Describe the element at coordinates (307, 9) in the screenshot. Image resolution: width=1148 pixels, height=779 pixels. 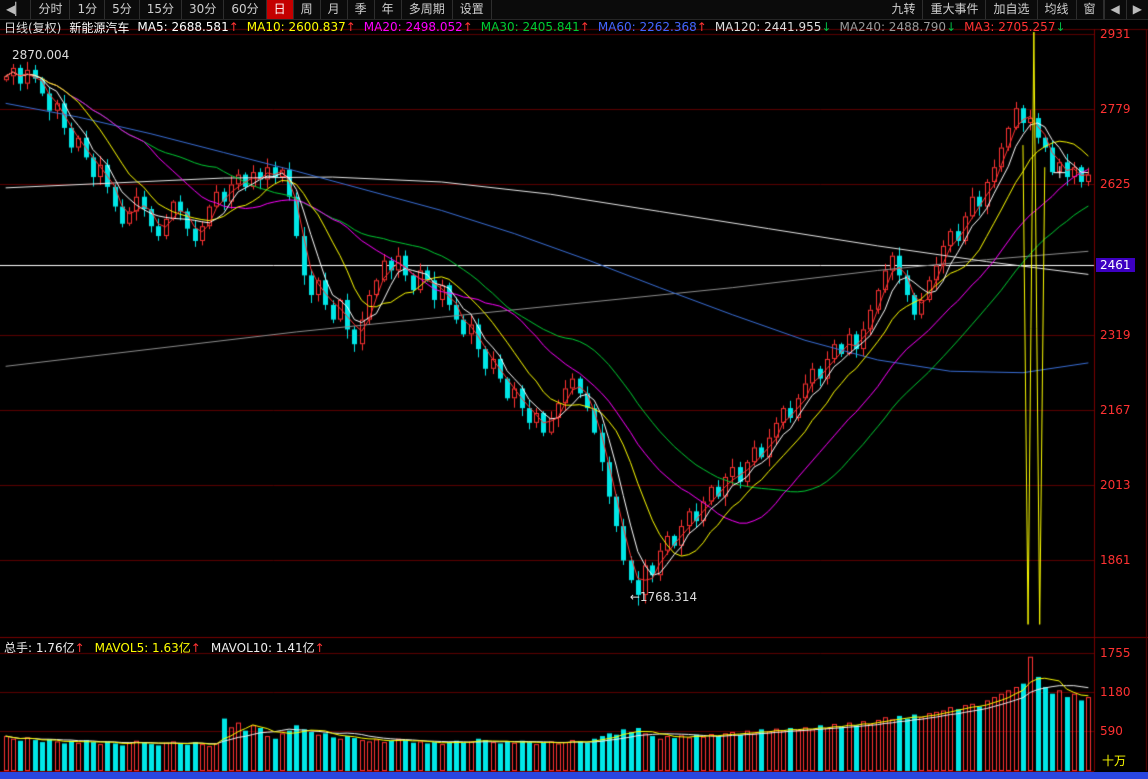
I see `period-button-周: 周` at that location.